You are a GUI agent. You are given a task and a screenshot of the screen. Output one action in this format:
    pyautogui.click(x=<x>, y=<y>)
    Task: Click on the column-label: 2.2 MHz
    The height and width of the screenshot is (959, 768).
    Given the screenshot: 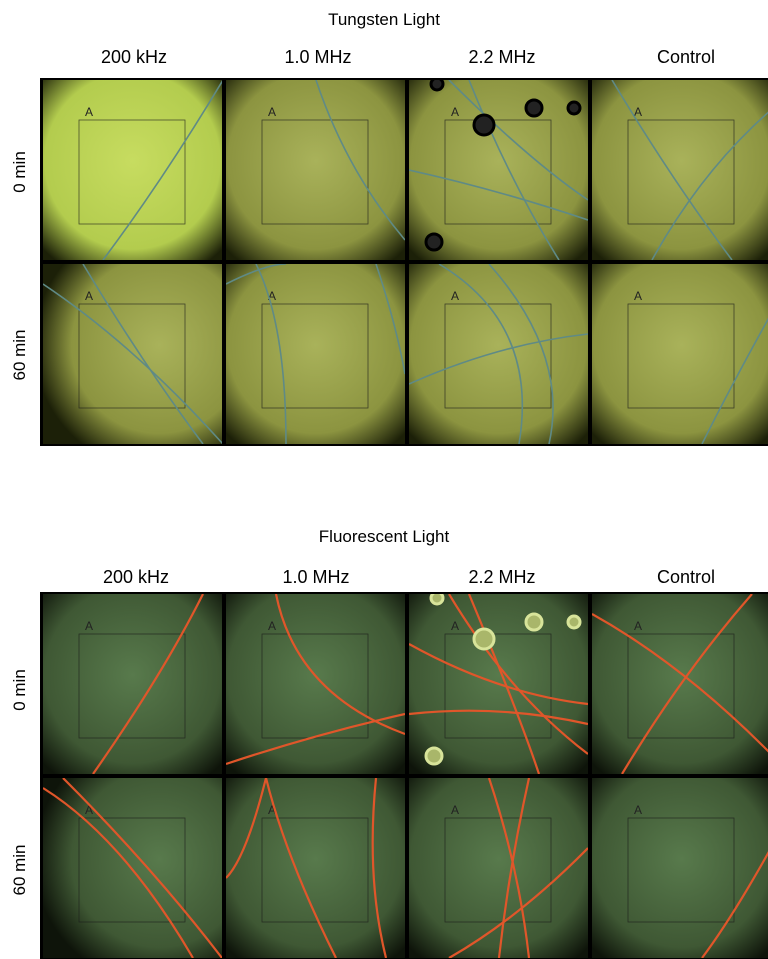 What is the action you would take?
    pyautogui.click(x=502, y=577)
    